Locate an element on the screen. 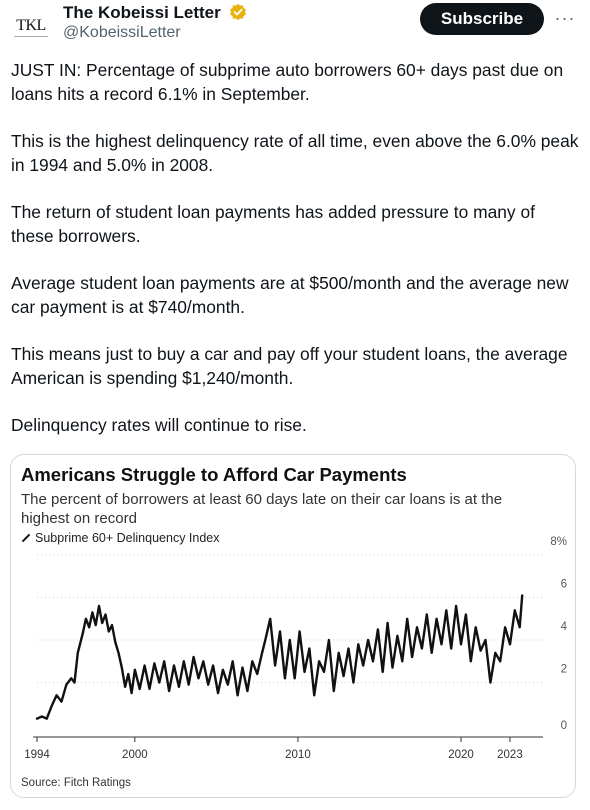  chart-legend: Subprime 60+ Delinquency Index is located at coordinates (120, 538).